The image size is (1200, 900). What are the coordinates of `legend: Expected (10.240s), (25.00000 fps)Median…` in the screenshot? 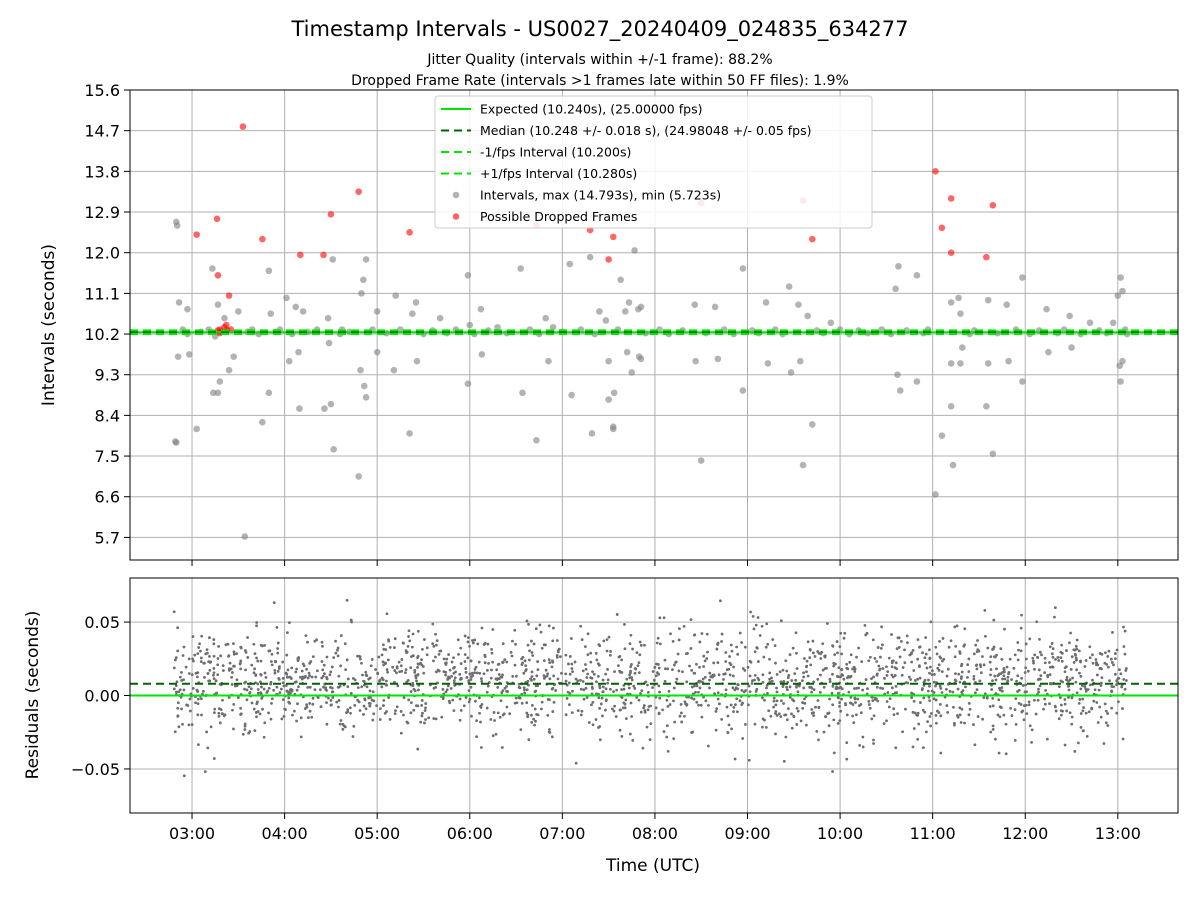 It's located at (653, 162).